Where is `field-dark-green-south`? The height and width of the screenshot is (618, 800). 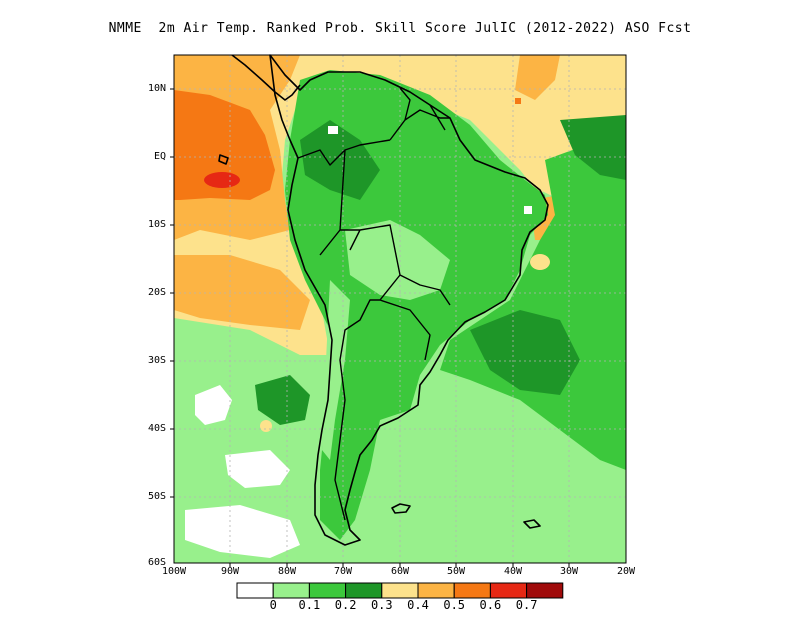
field-dark-green-south is located at coordinates (525, 352).